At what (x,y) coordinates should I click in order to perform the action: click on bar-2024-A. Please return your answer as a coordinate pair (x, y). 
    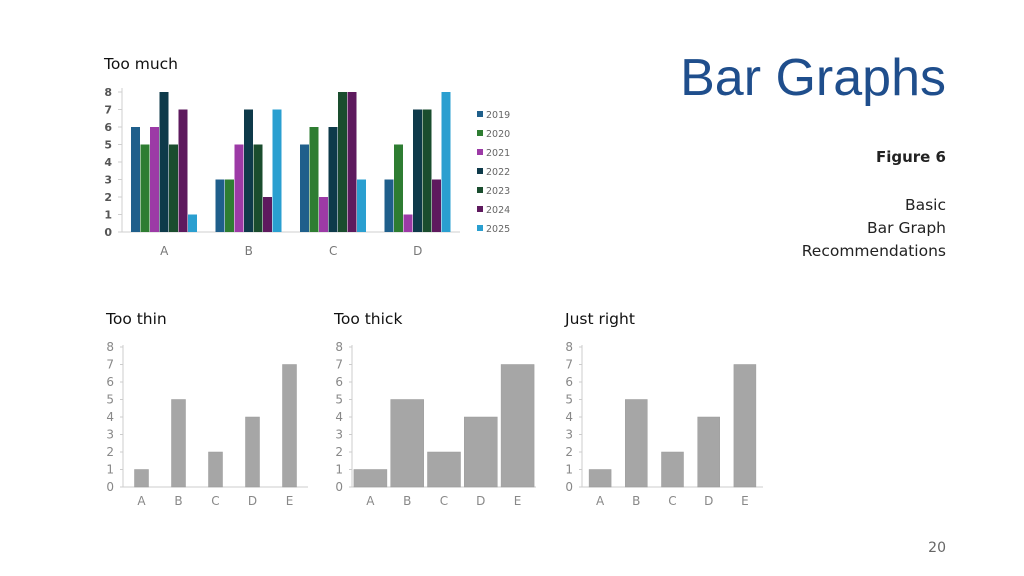
    Looking at the image, I should click on (183, 170).